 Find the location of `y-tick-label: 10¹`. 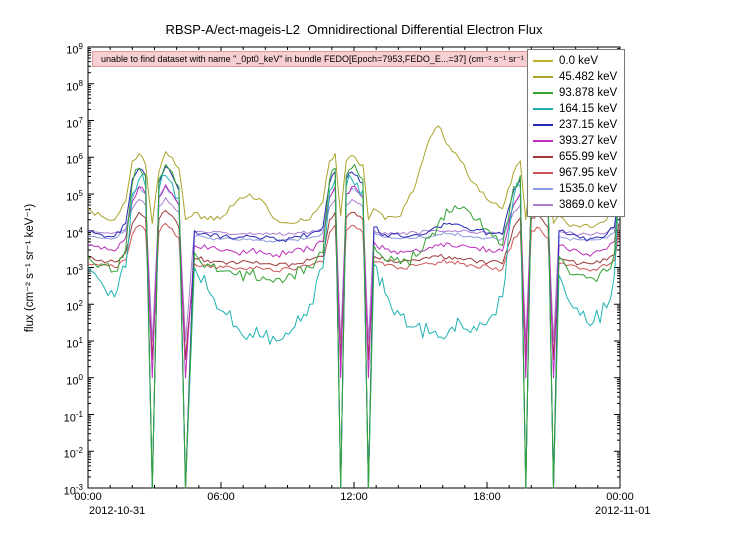

y-tick-label: 10¹ is located at coordinates (74, 343).